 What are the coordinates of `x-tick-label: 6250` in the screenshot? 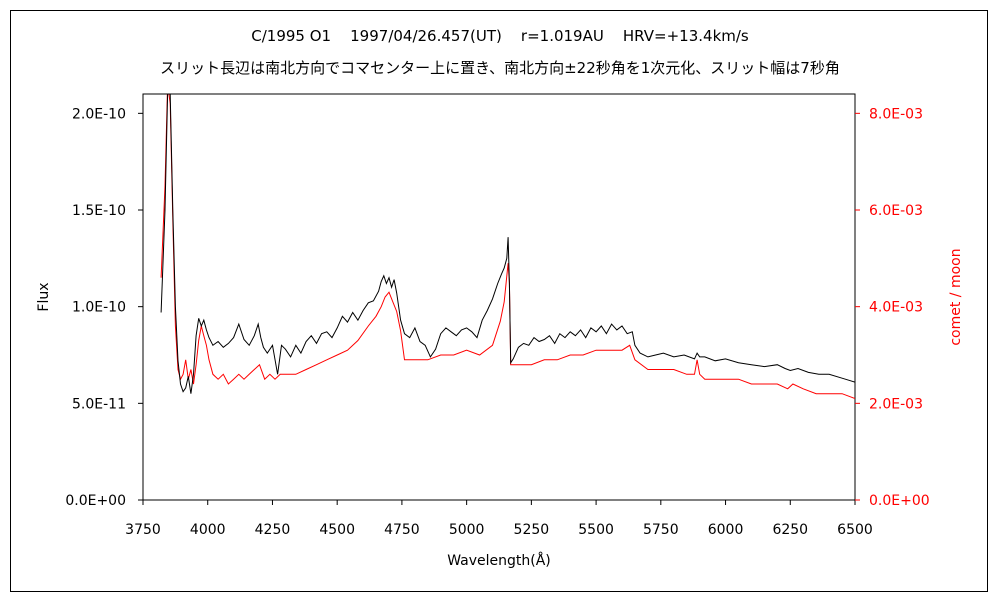 It's located at (790, 530).